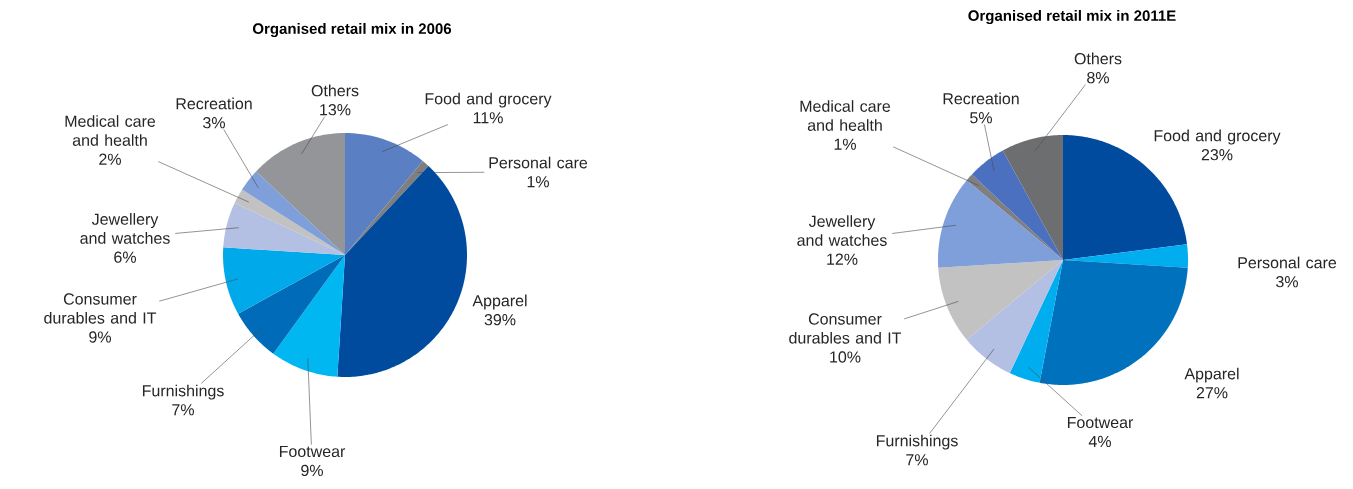  I want to click on data-label: 10%, so click(845, 357).